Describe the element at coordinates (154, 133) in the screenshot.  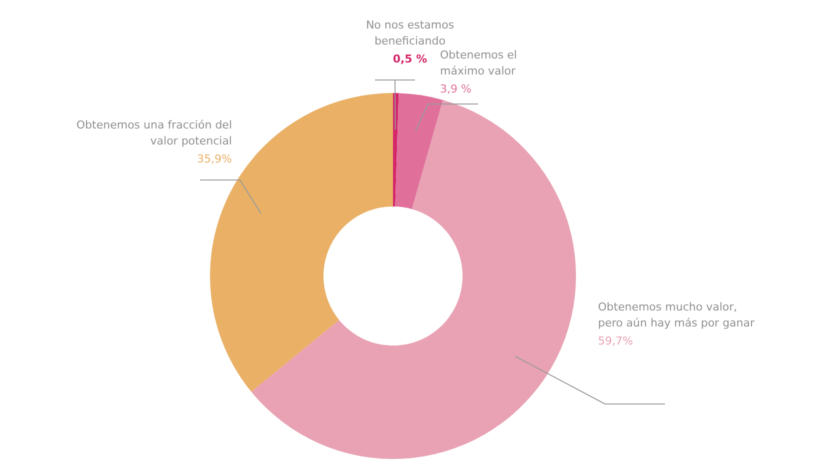
I see `slice-label: Obtenemos una fracción del valor potencial` at that location.